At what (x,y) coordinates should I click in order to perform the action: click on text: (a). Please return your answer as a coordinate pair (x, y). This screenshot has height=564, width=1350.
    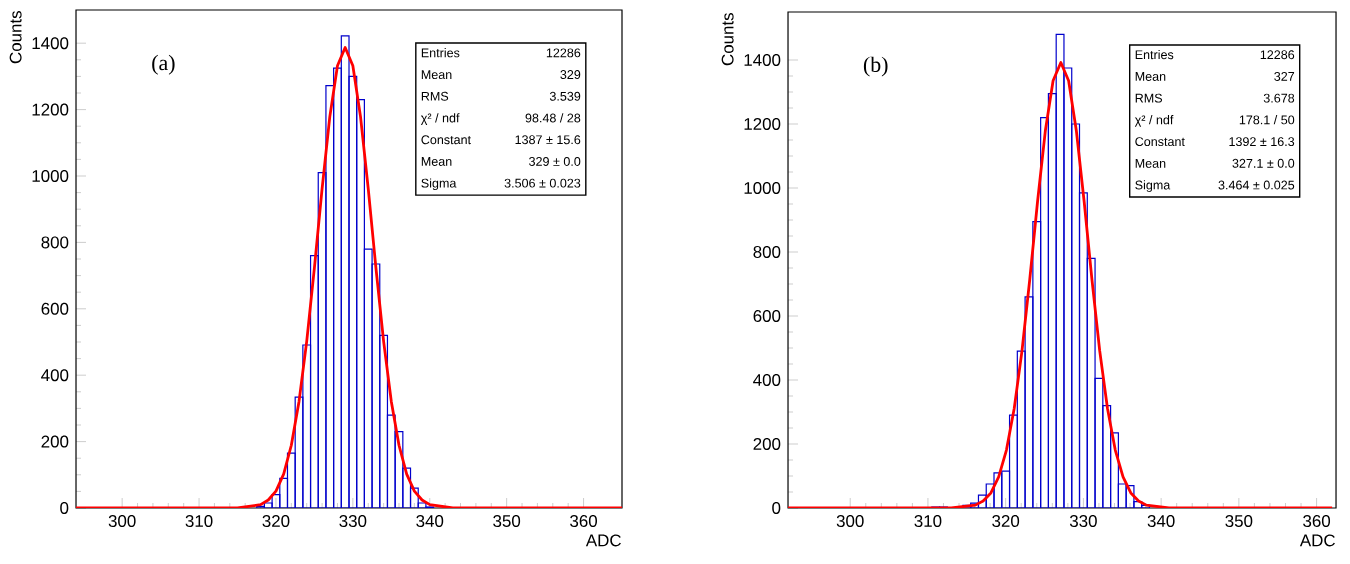
    Looking at the image, I should click on (163, 64).